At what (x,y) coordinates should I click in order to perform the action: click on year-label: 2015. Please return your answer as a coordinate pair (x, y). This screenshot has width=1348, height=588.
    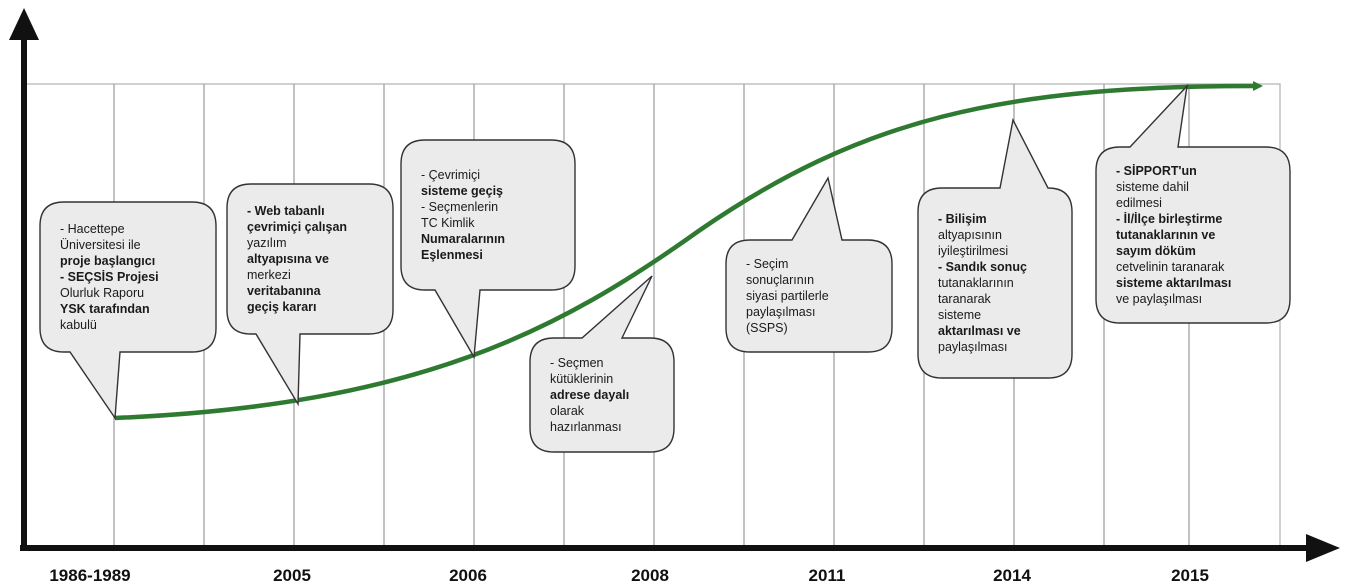
    Looking at the image, I should click on (1190, 575).